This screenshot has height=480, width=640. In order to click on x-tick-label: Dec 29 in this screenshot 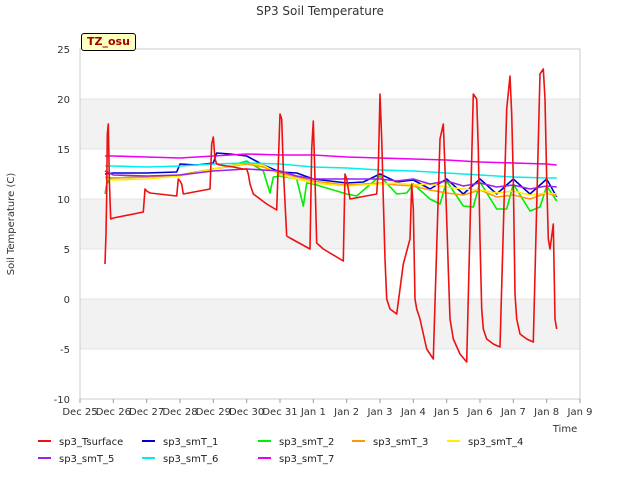, I will do `click(213, 412)`.